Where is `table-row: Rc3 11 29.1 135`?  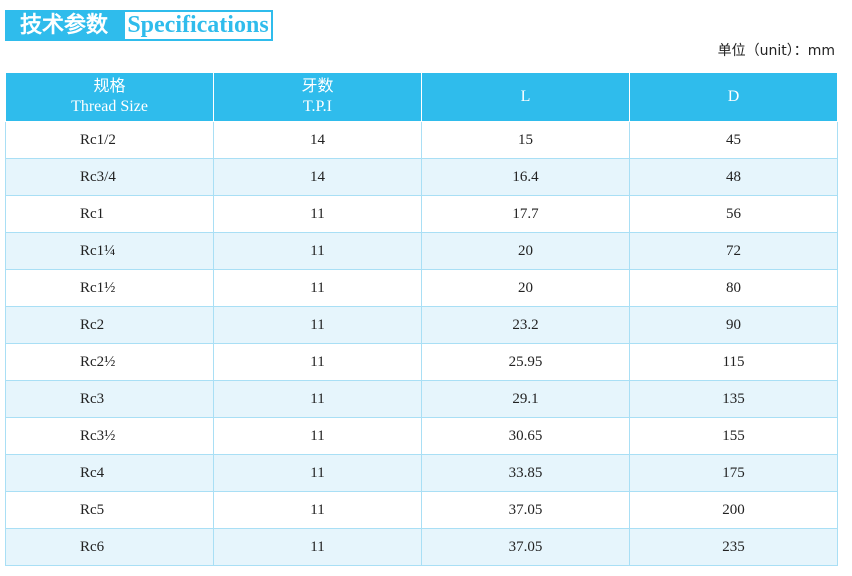 table-row: Rc3 11 29.1 135 is located at coordinates (421, 399).